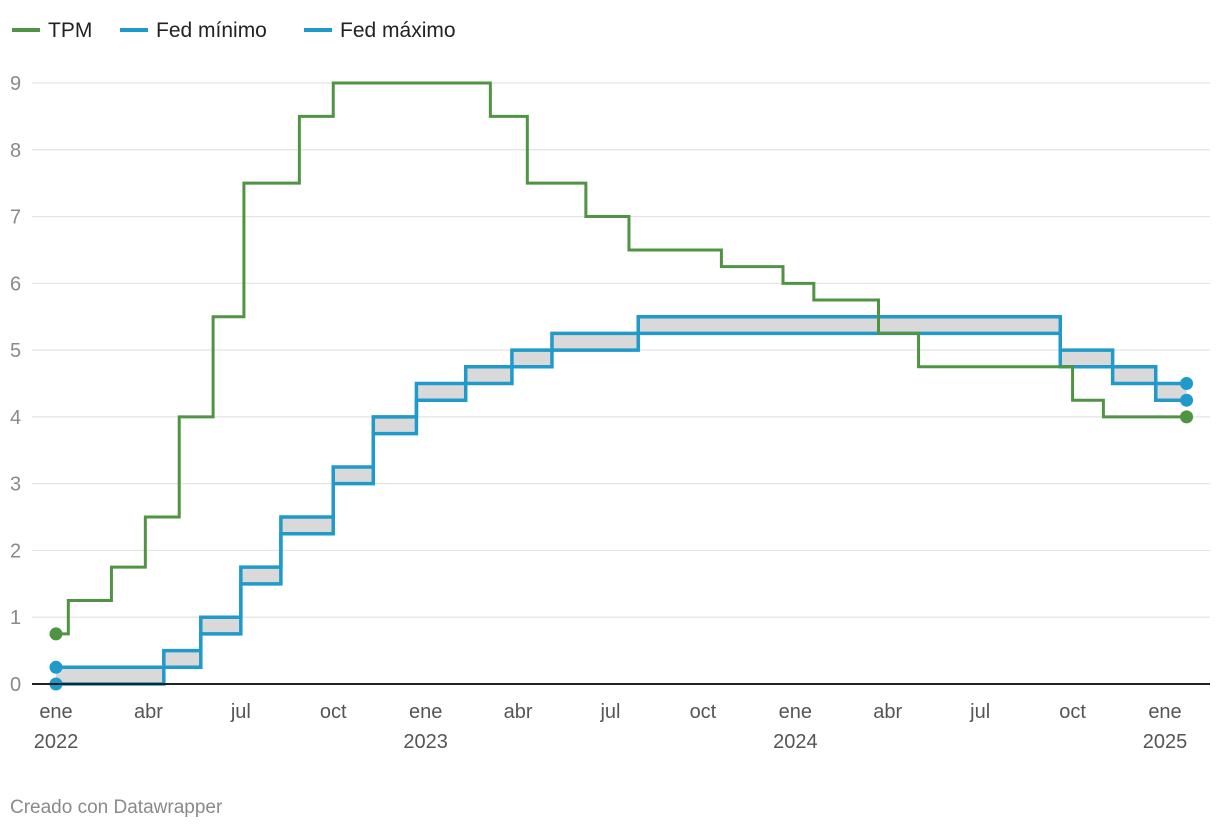 The image size is (1220, 830). I want to click on y-tick-label-7: 7, so click(15, 218).